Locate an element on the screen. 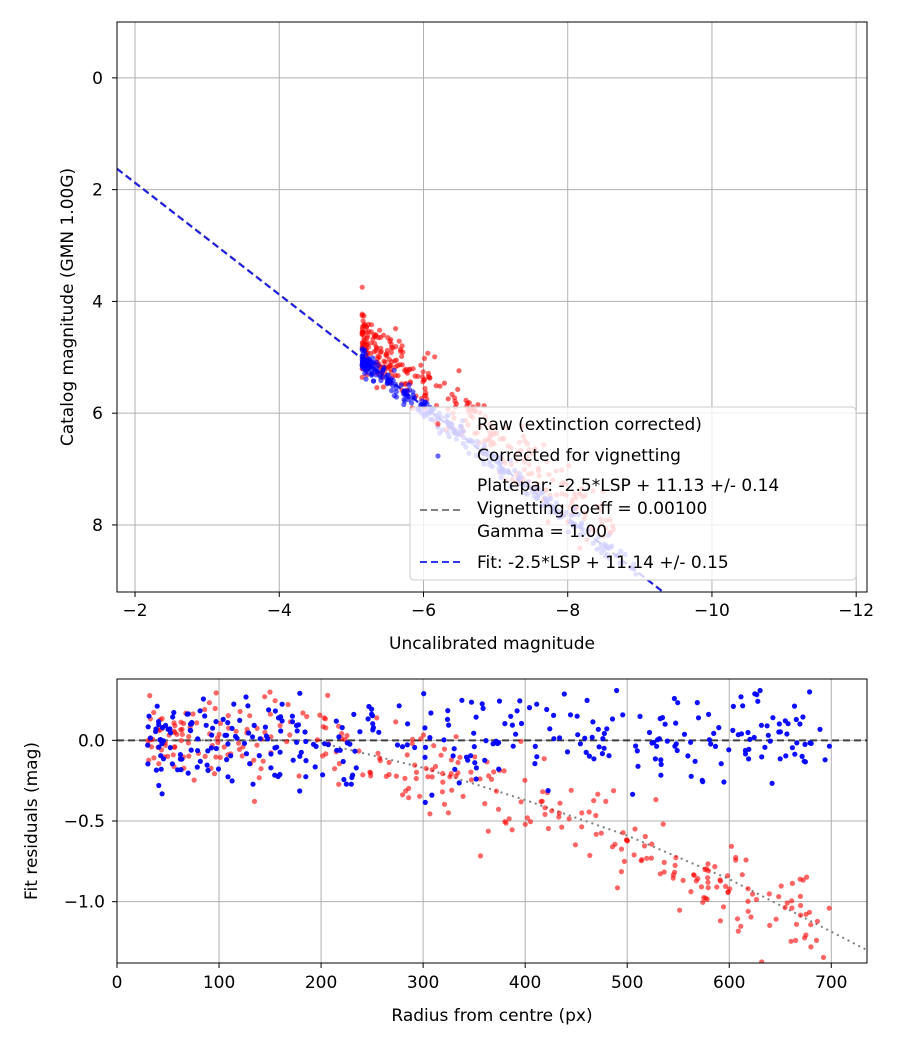 The height and width of the screenshot is (1050, 900). legend-vignetting-label: Vignetting coeff = 0.00100 is located at coordinates (592, 509).